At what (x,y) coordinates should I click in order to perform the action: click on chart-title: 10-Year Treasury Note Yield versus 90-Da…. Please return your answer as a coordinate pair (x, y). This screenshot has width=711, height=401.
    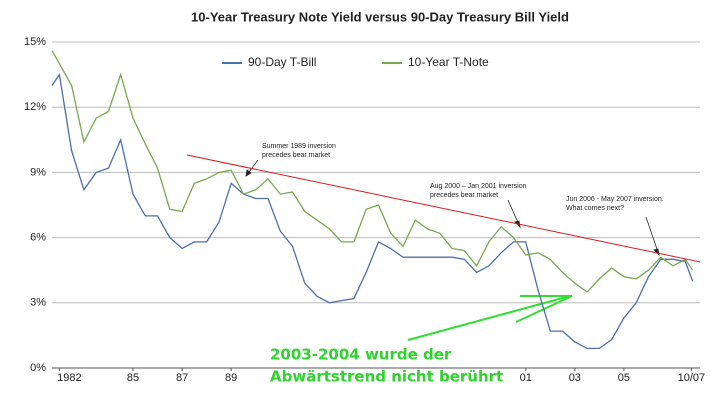
    Looking at the image, I should click on (380, 16).